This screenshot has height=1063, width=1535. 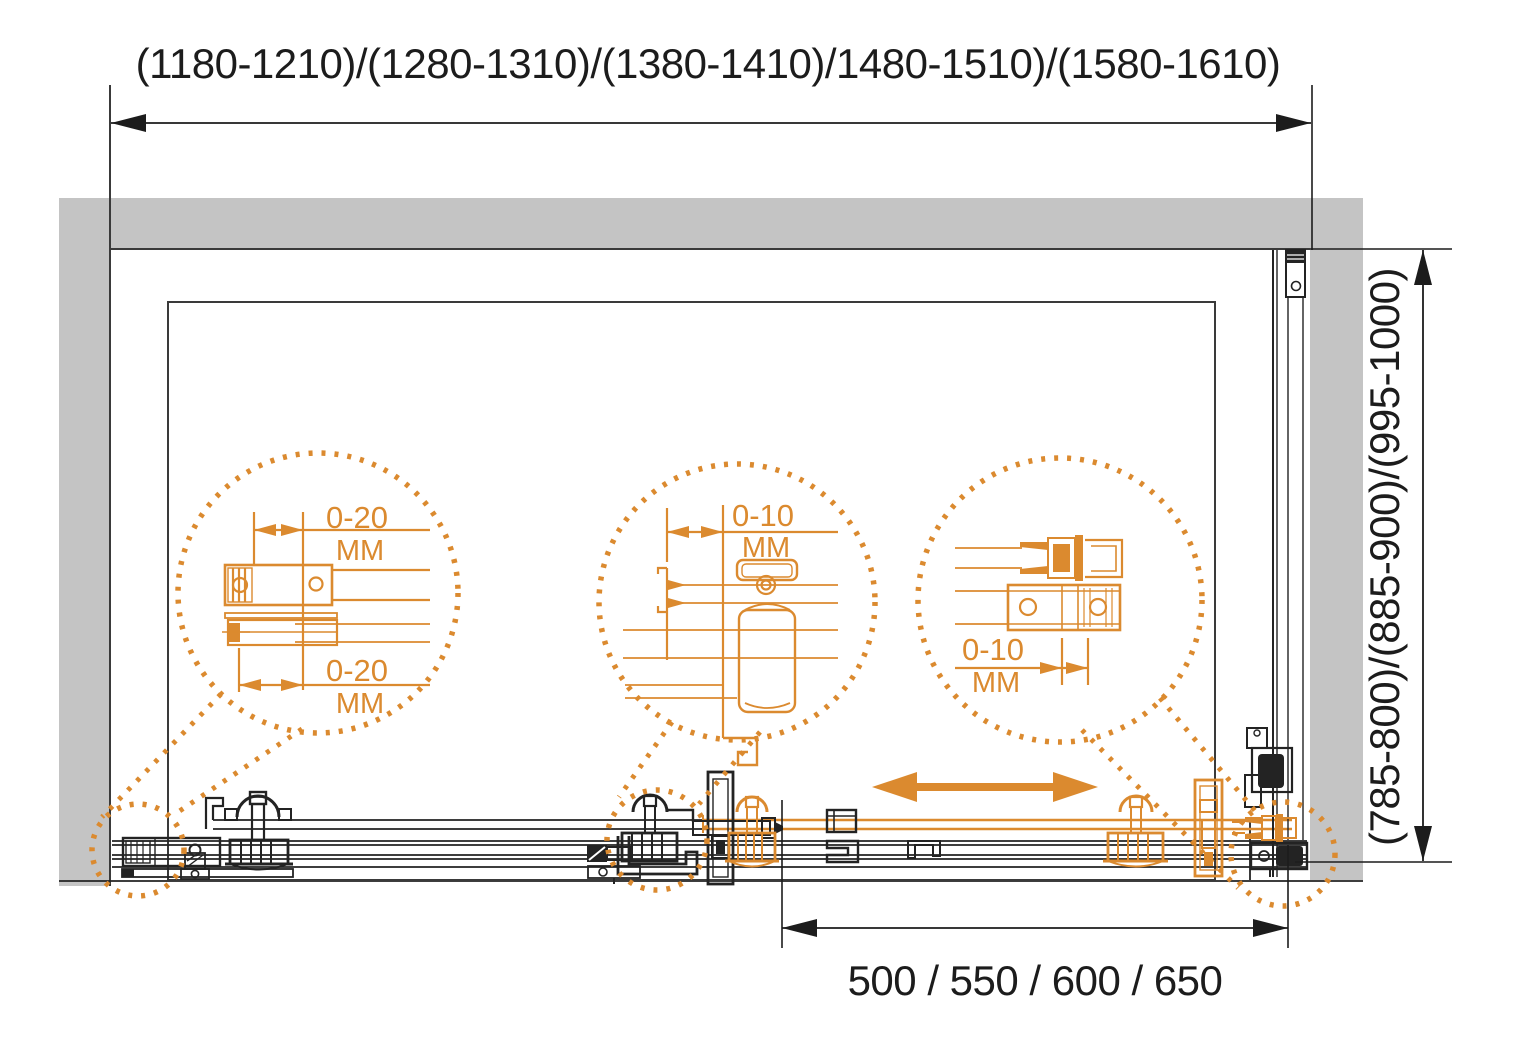 What do you see at coordinates (357, 517) in the screenshot?
I see `callout-left-top-value: 0-20` at bounding box center [357, 517].